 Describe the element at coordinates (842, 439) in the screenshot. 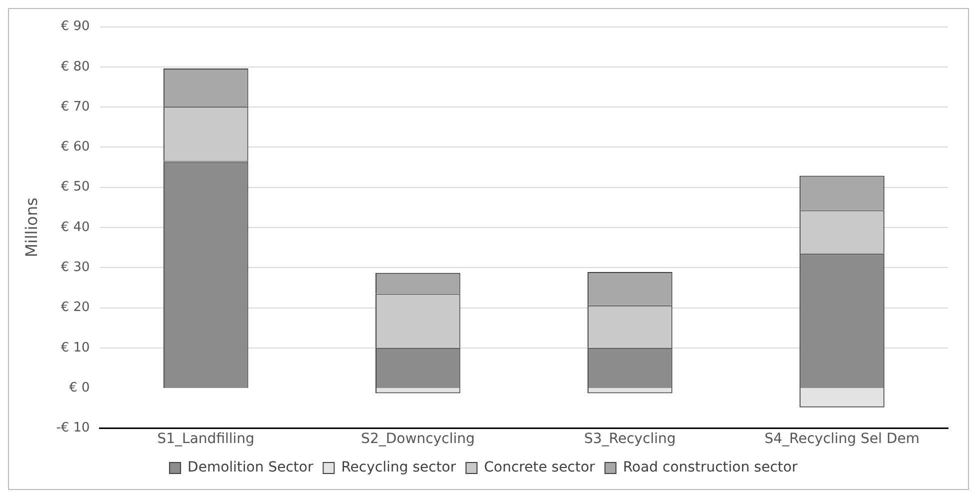

I see `x-tick-label: S4_Recycling Sel Dem` at that location.